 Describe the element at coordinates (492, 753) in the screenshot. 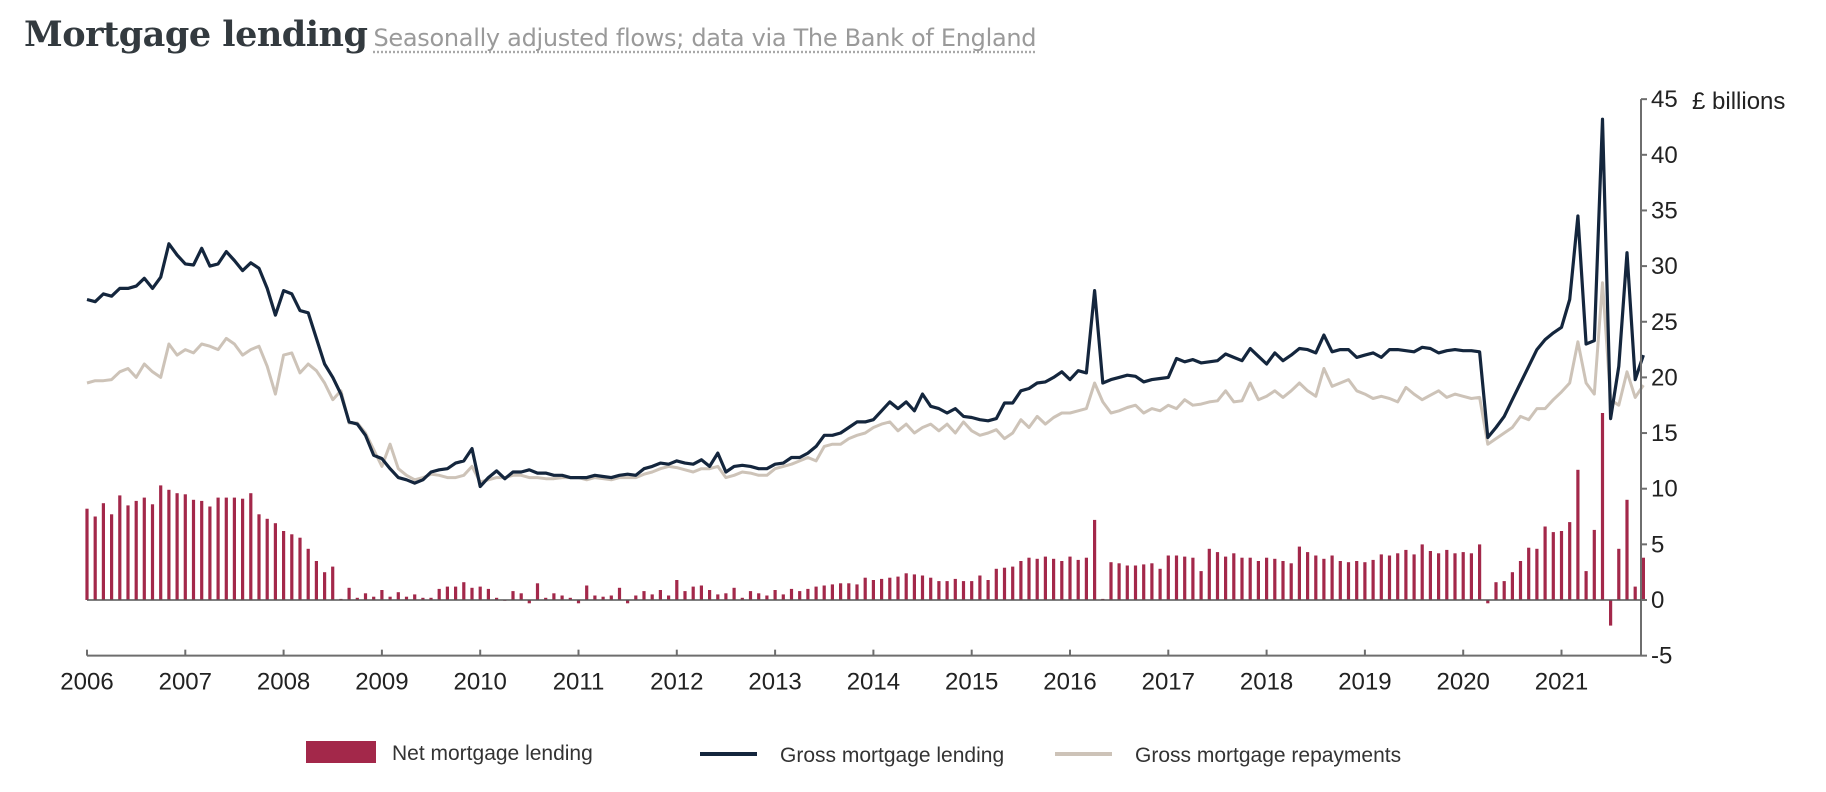

I see `legend-label-net-mortgage-lending: Net mortgage lending` at that location.